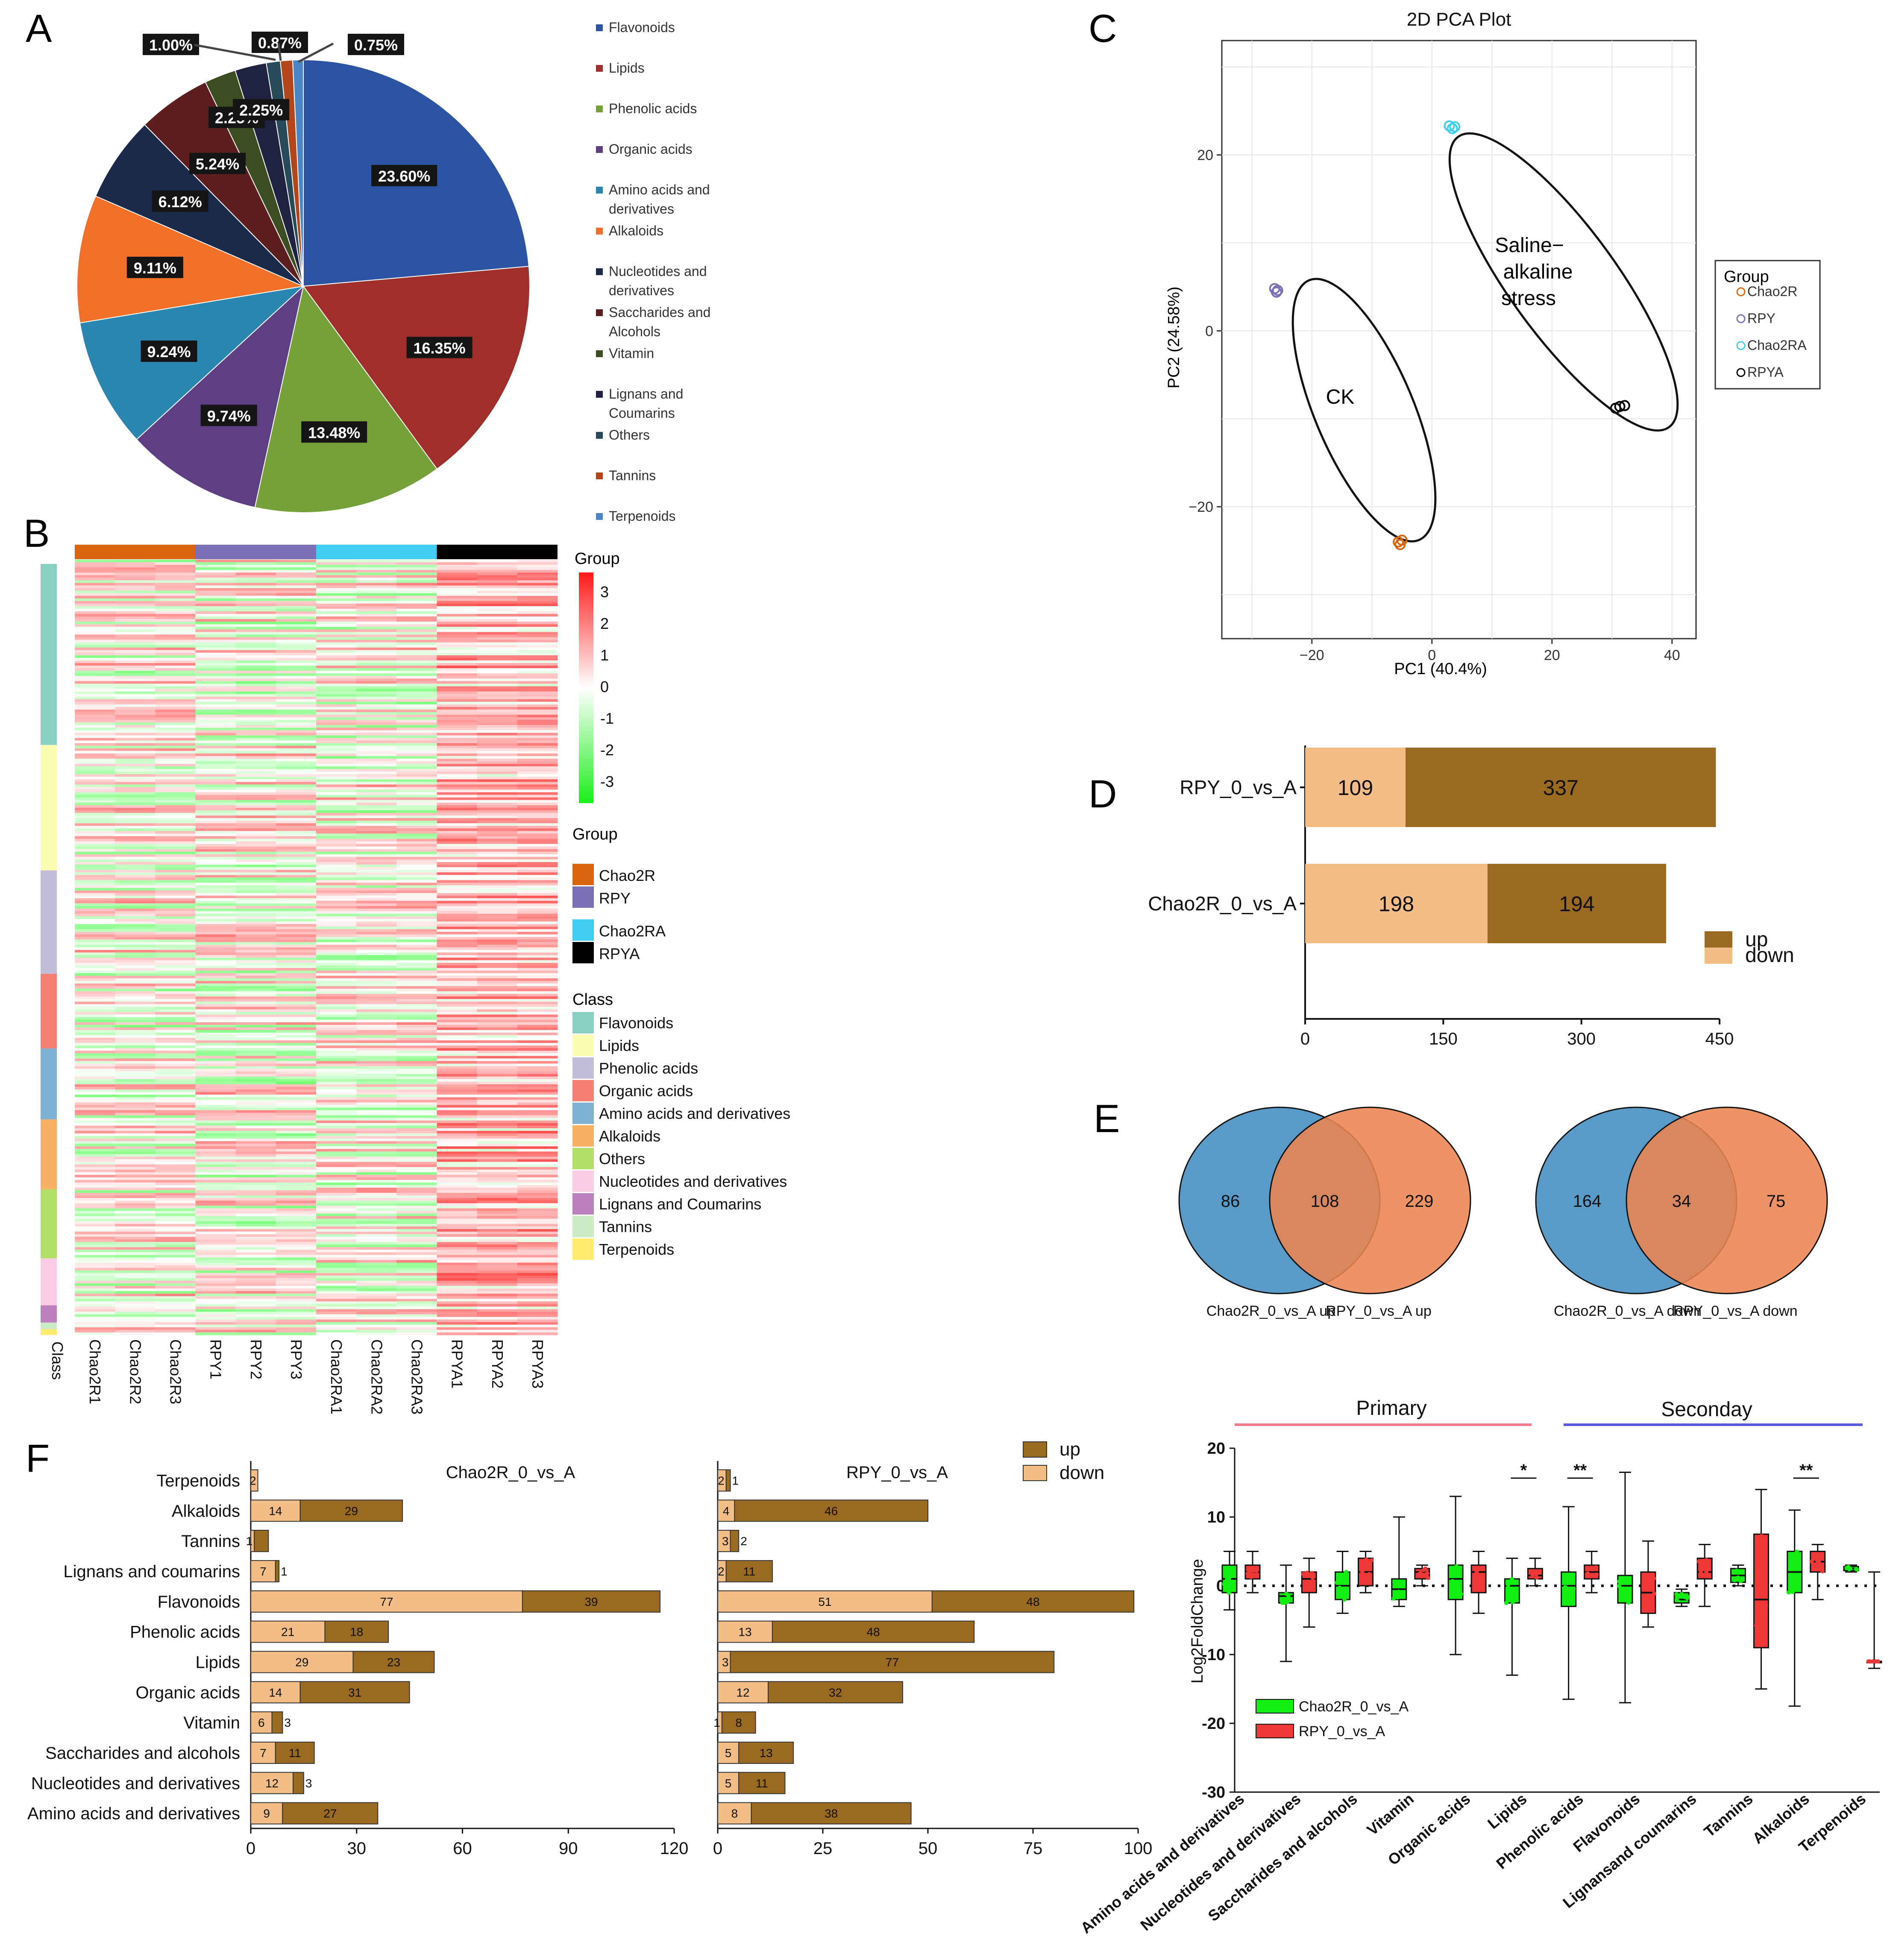  What do you see at coordinates (261, 109) in the screenshot?
I see `pie-label-box-lignans-and-coumarins` at bounding box center [261, 109].